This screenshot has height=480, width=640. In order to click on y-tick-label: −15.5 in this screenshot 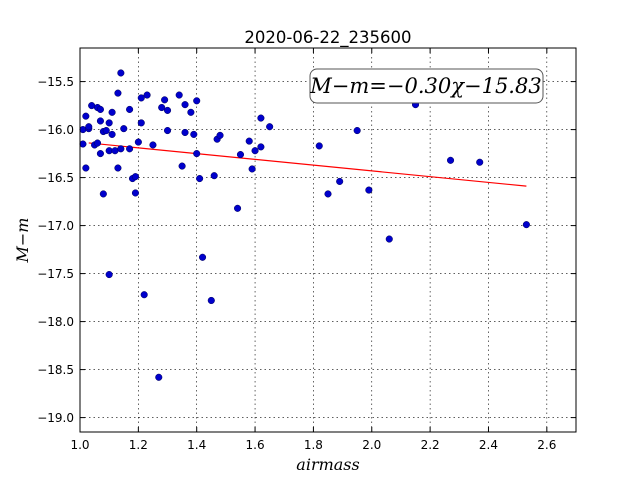, I will do `click(55, 82)`.